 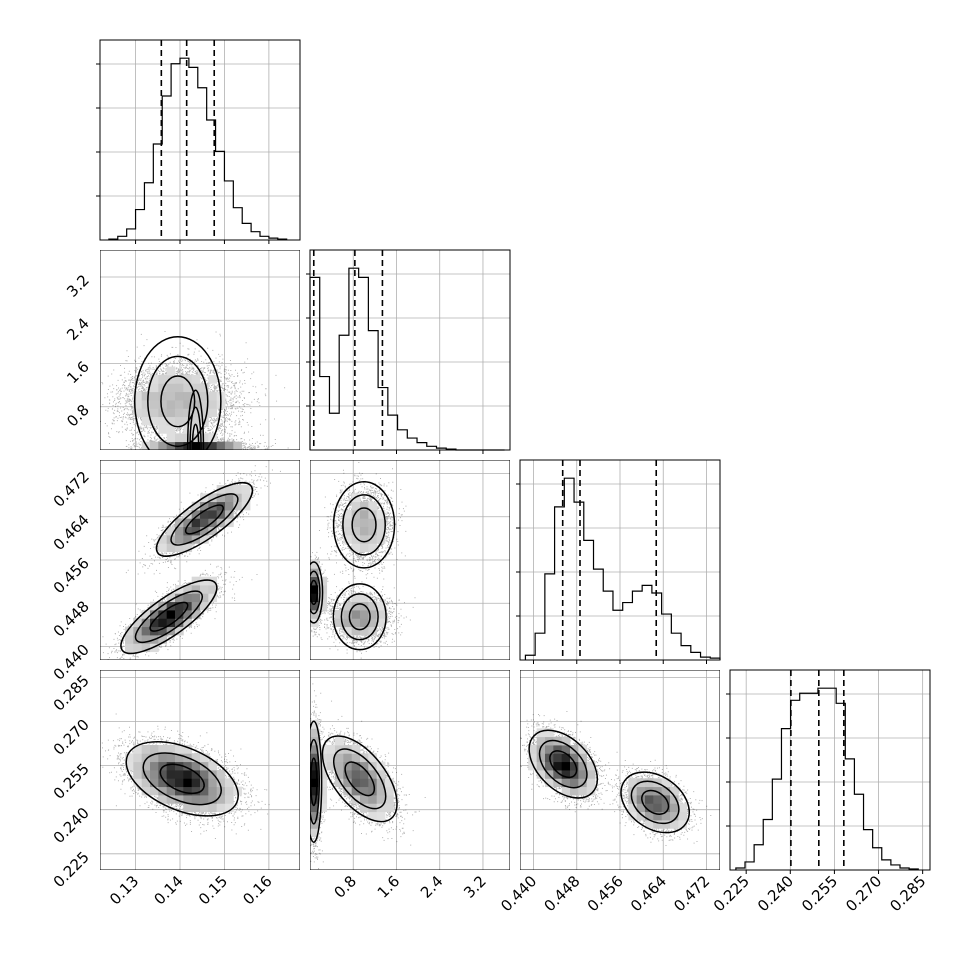 I want to click on scatter-points, so click(x=191, y=562).